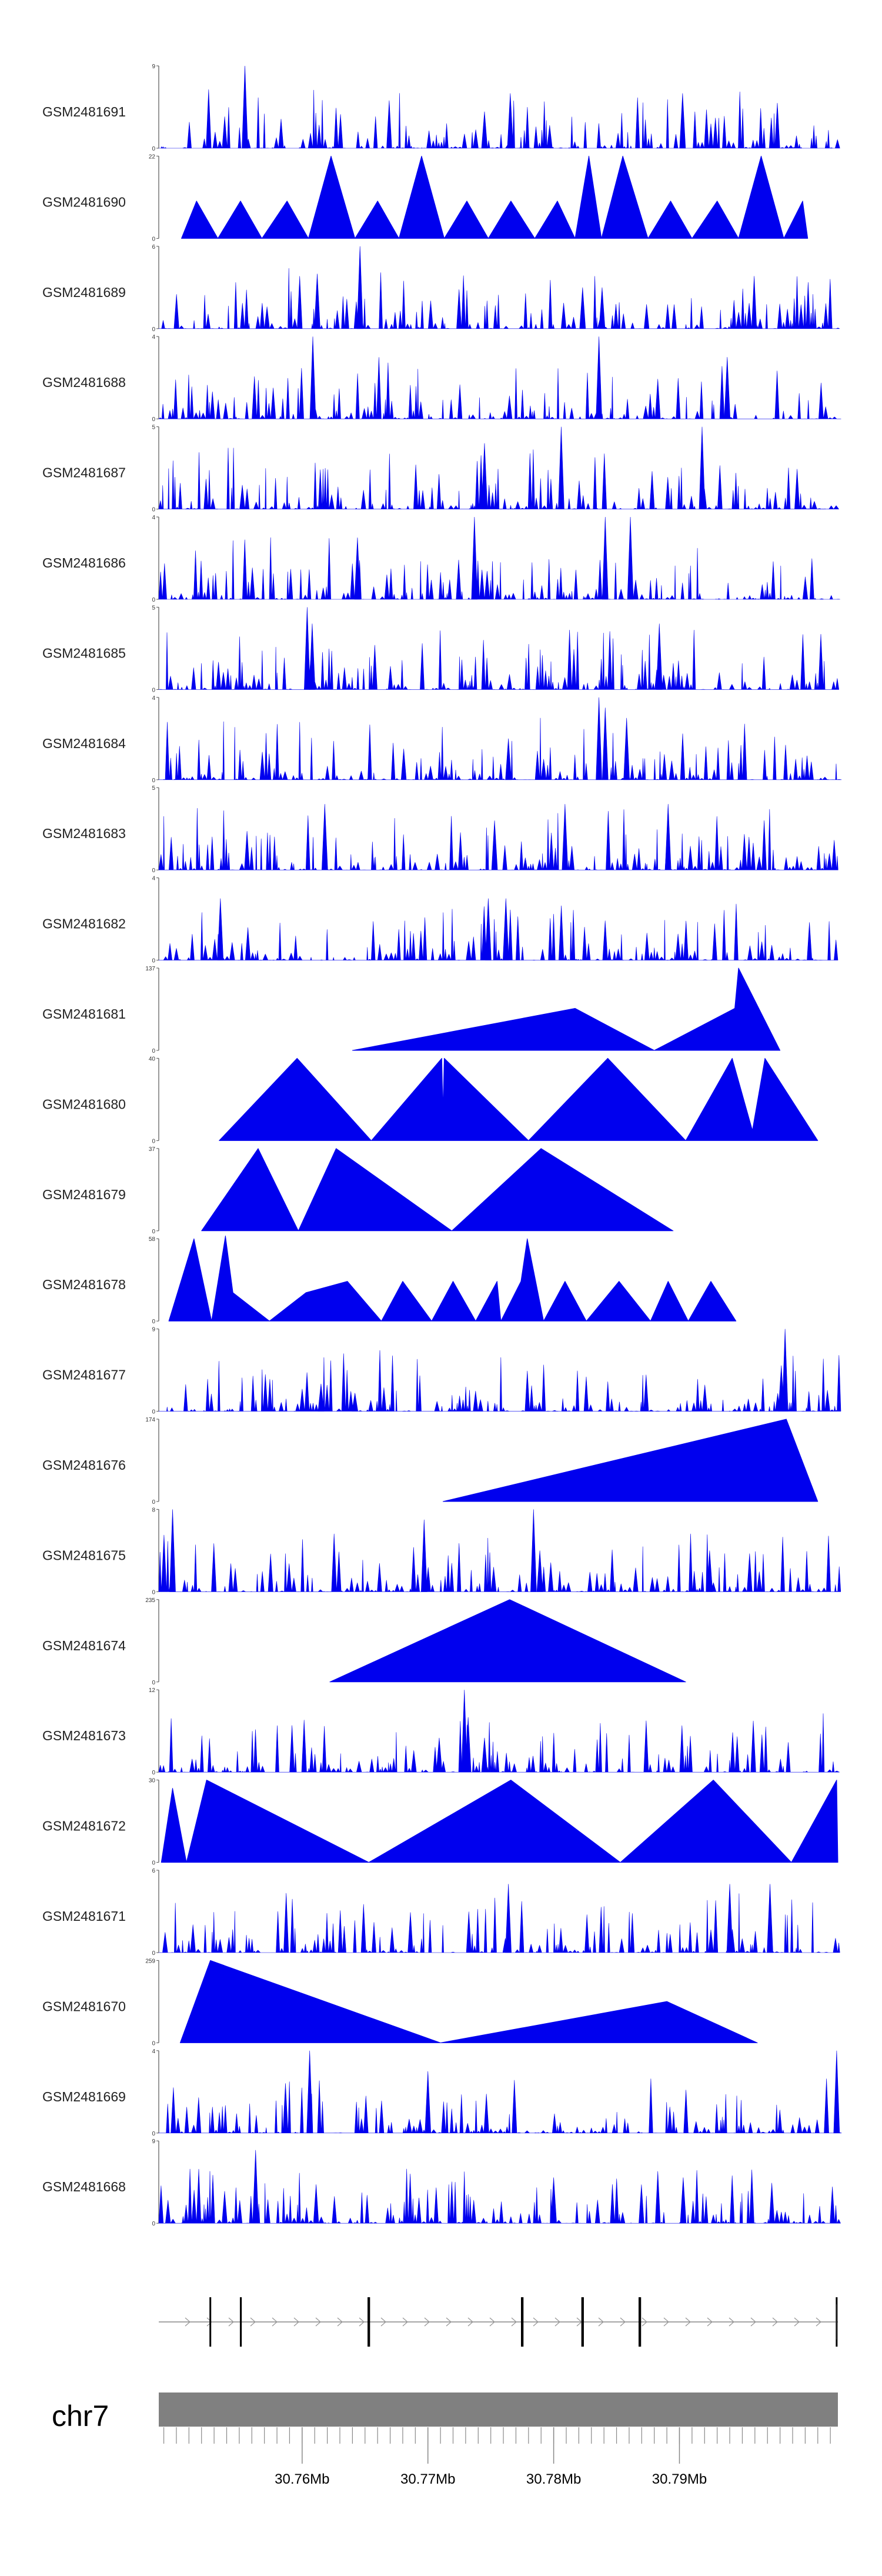 The width and height of the screenshot is (882, 2576). Describe the element at coordinates (497, 2457) in the screenshot. I see `genome-axis: 30.76Mb 30.77Mb 30.78Mb 30.79Mb` at that location.